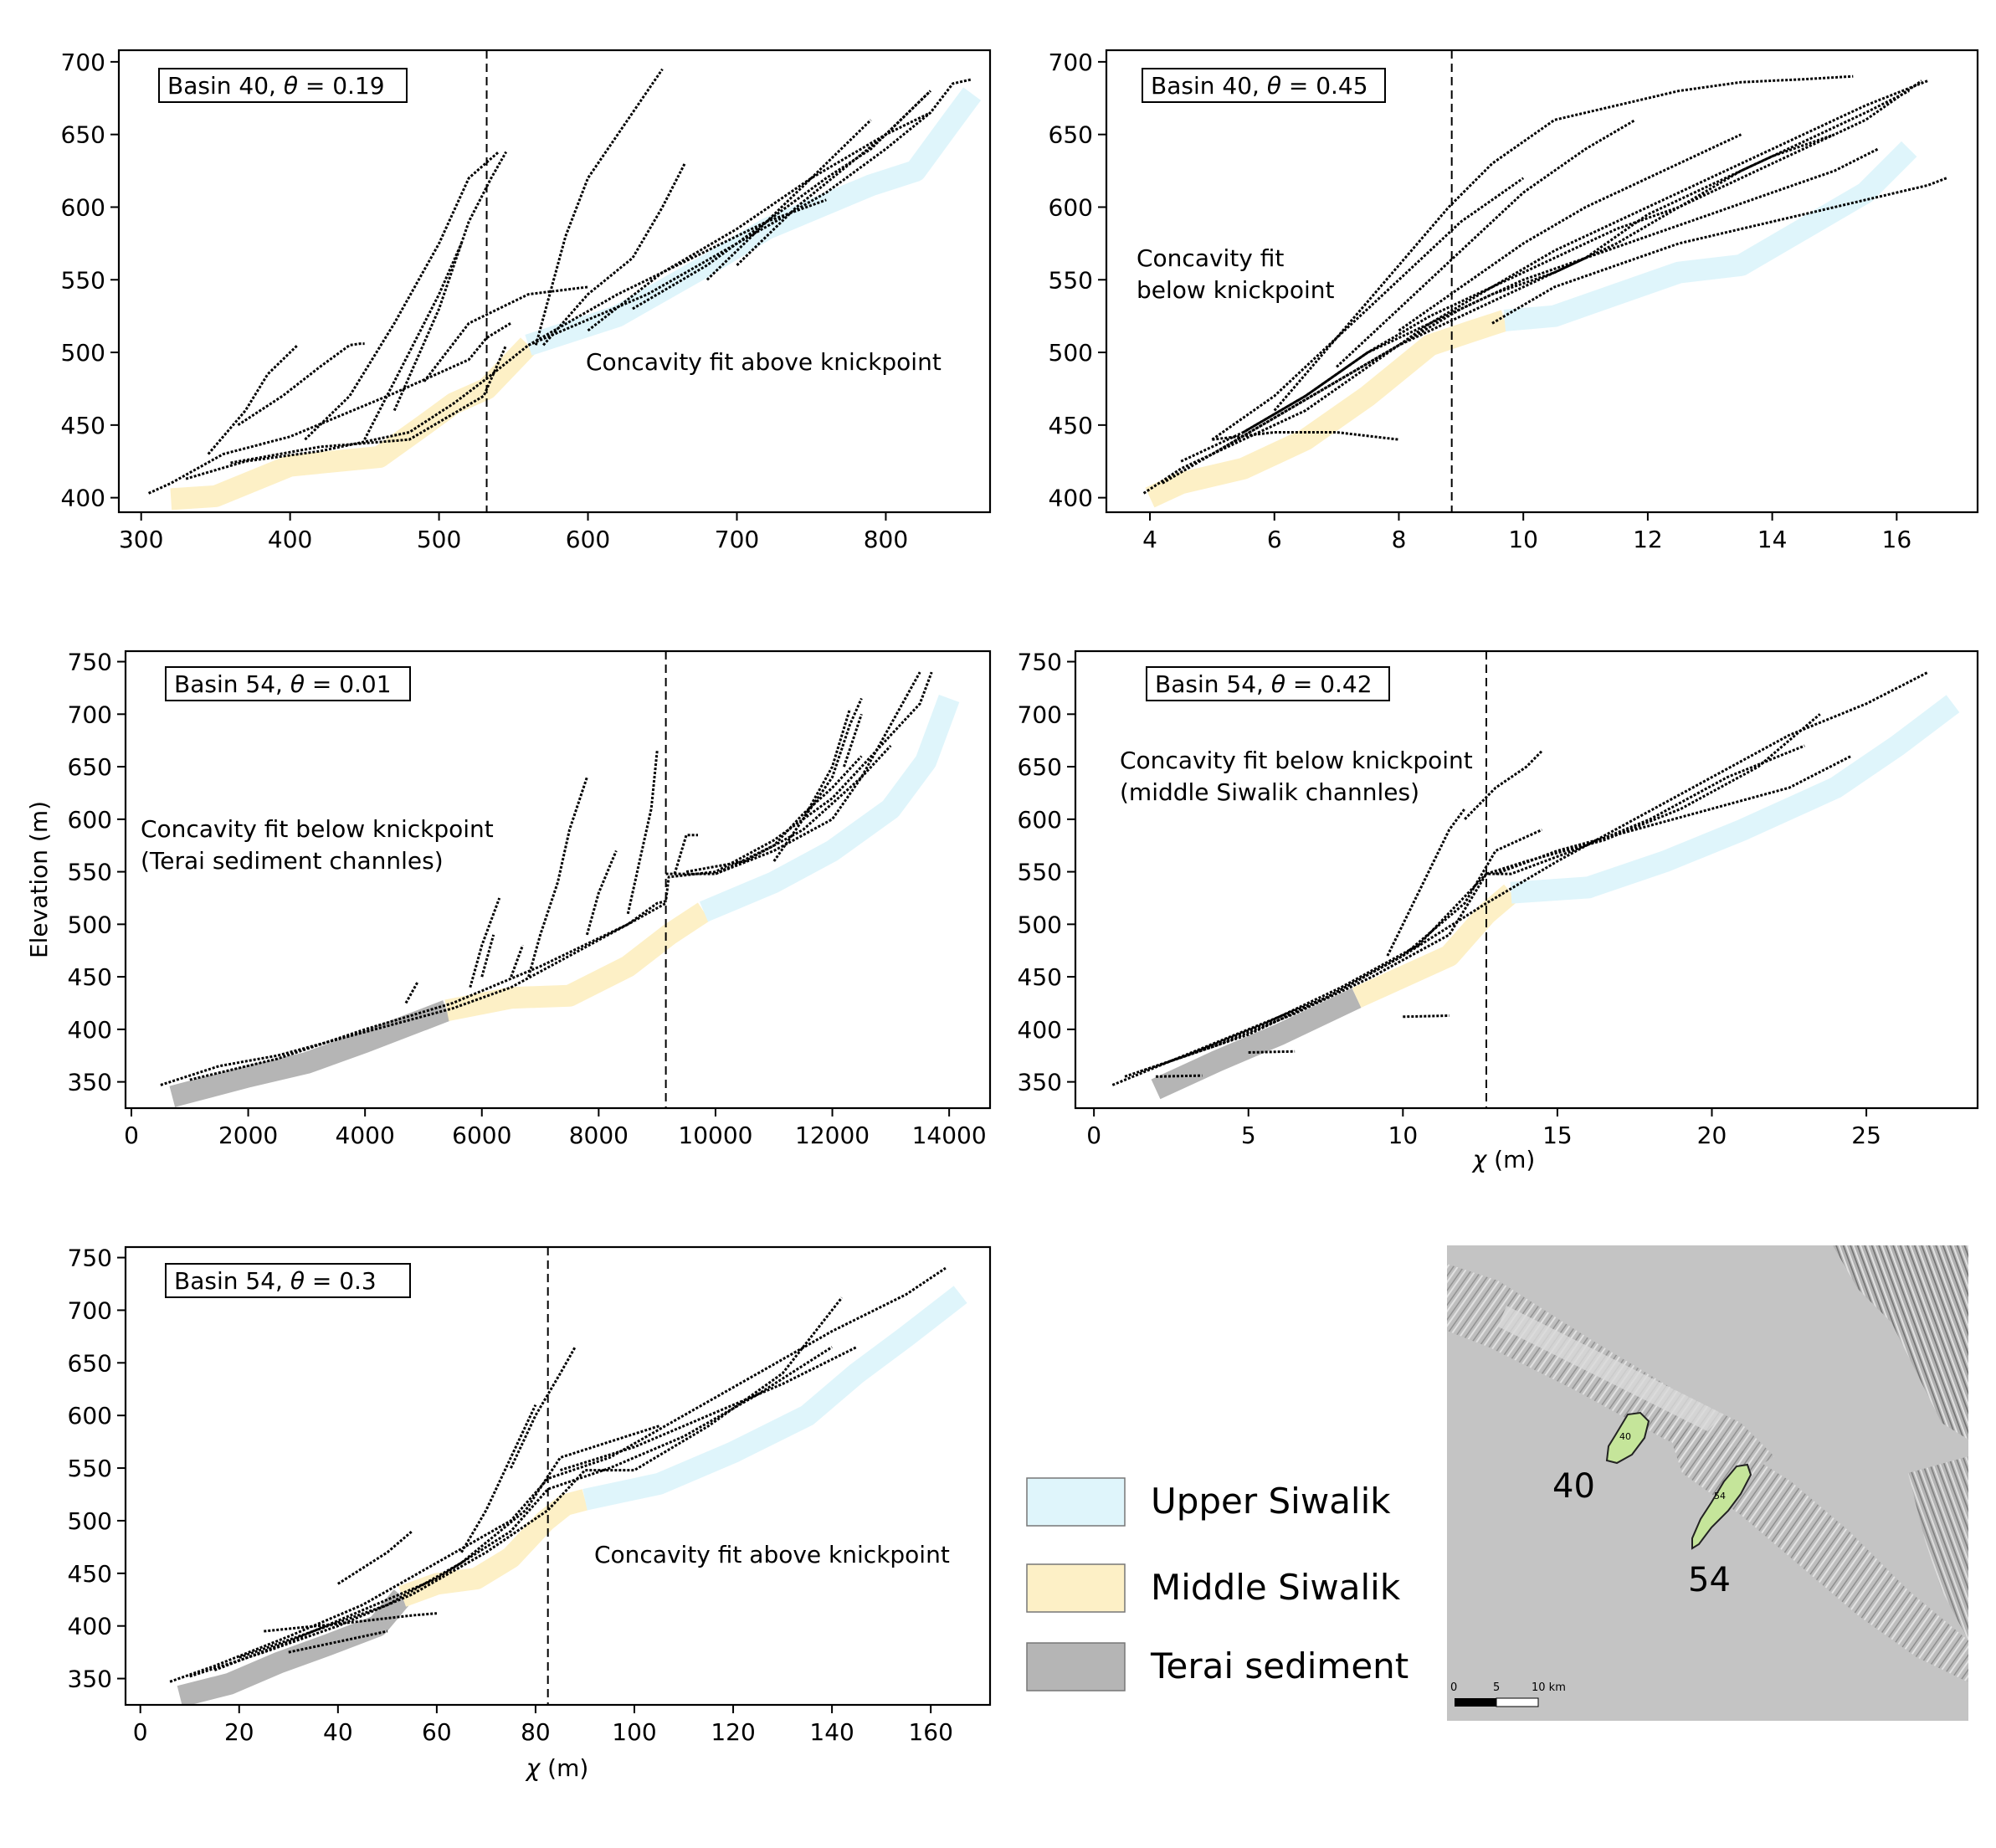 The width and height of the screenshot is (1996, 1848). Describe the element at coordinates (930, 1732) in the screenshot. I see `x-tick-label: 160` at that location.